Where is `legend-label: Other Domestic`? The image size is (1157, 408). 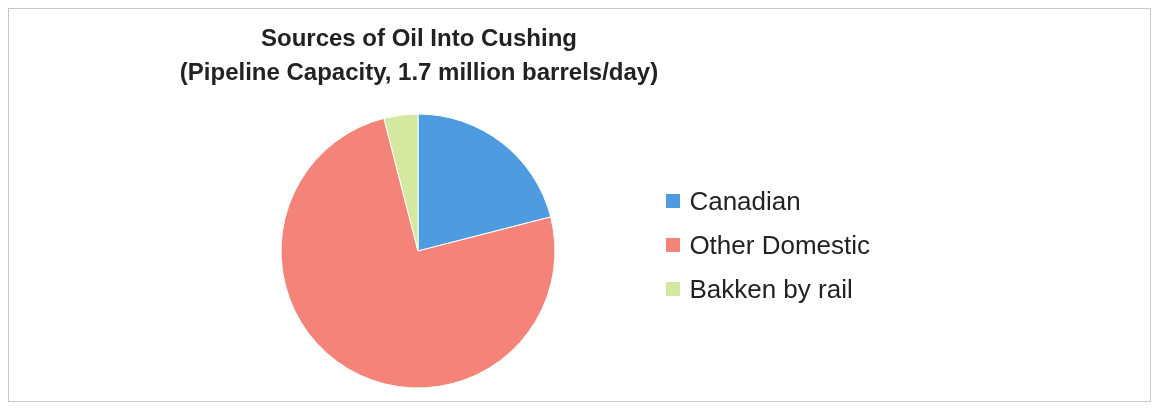
legend-label: Other Domestic is located at coordinates (779, 245).